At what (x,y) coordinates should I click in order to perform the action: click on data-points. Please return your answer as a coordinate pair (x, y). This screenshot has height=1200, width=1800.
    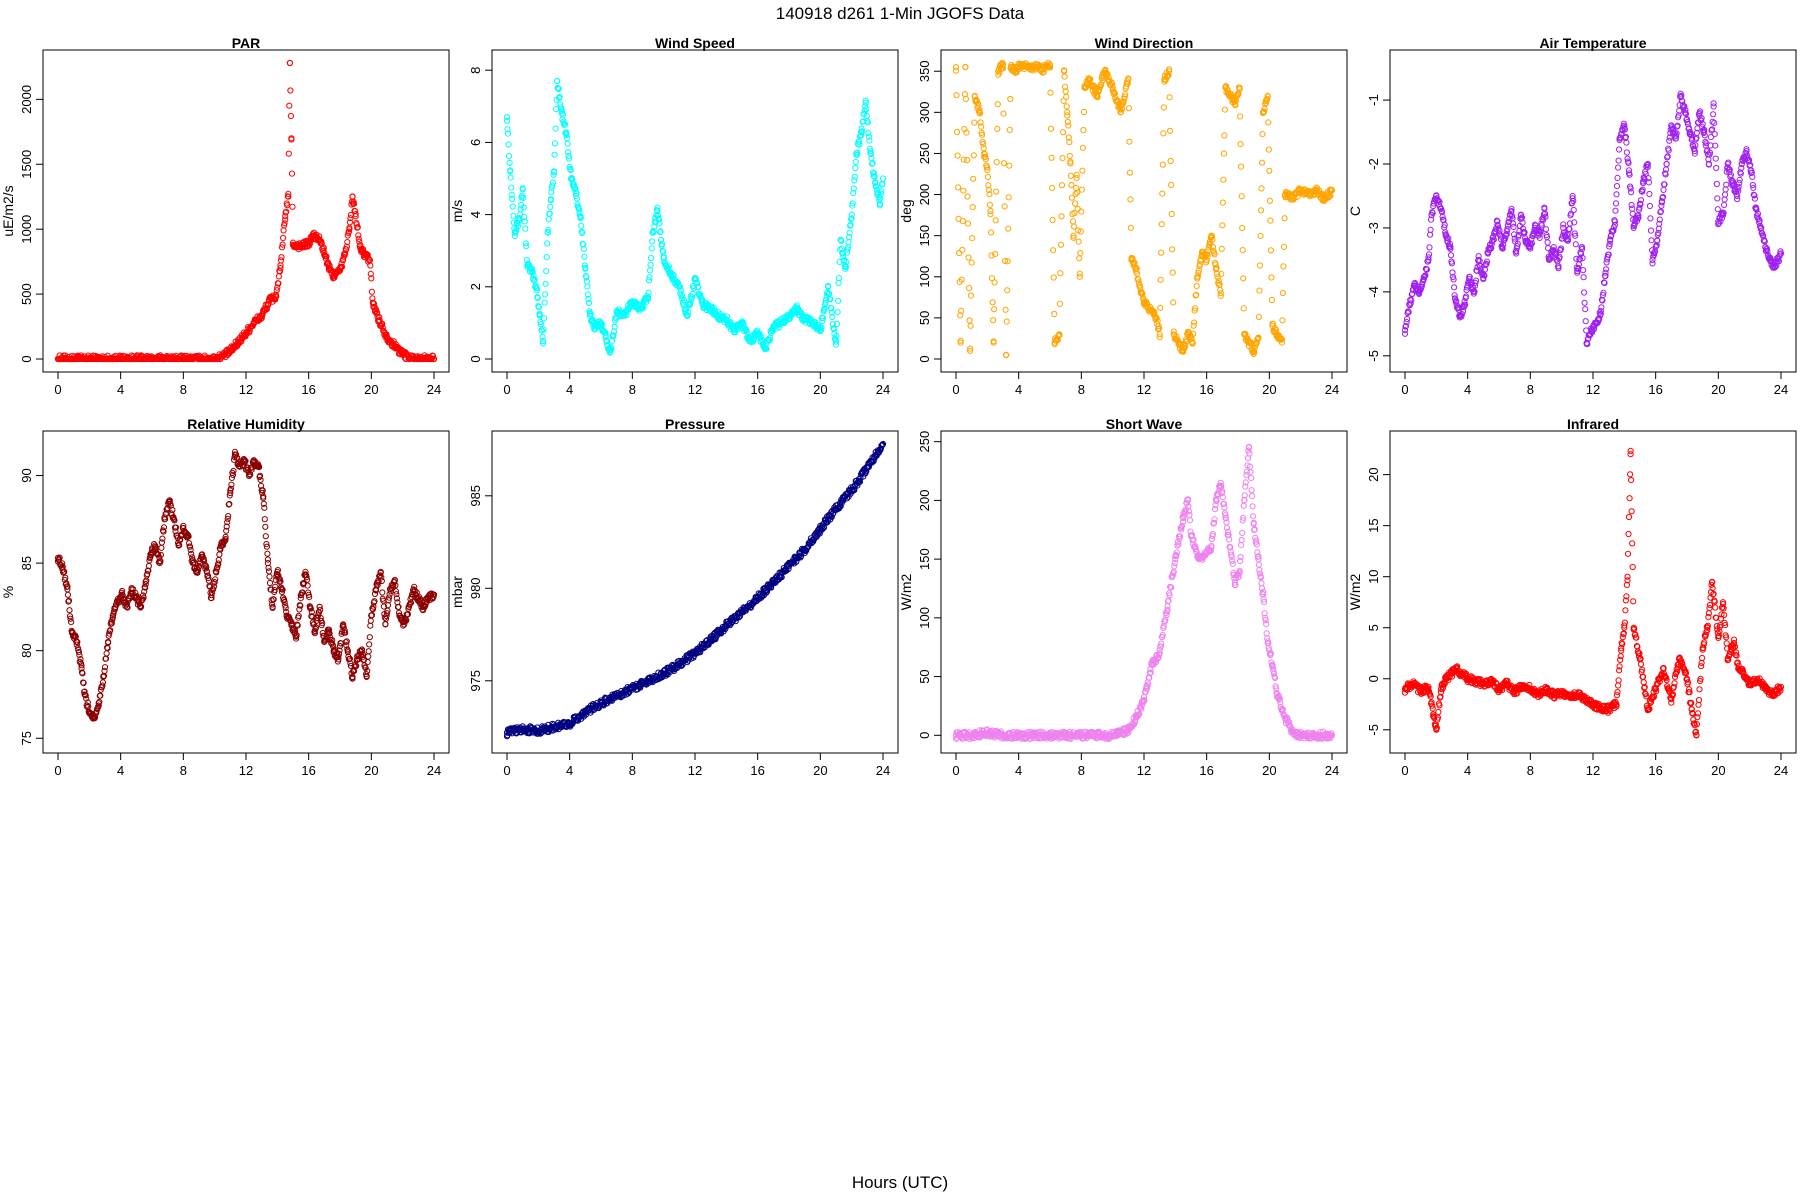
    Looking at the image, I should click on (246, 211).